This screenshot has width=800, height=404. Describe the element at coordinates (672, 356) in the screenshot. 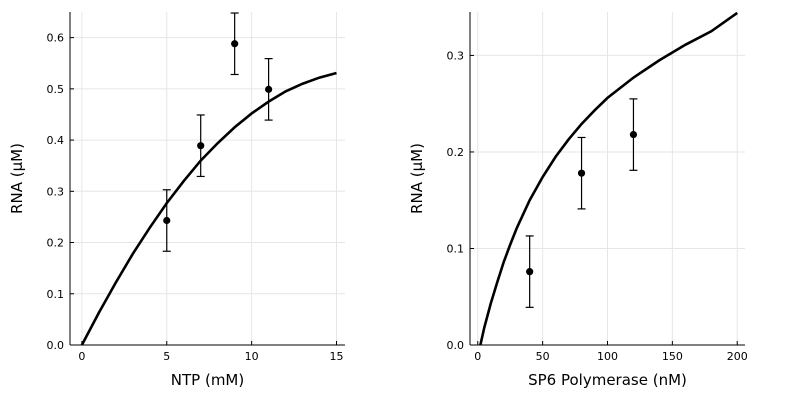

I see `x-tick-label: 150` at that location.